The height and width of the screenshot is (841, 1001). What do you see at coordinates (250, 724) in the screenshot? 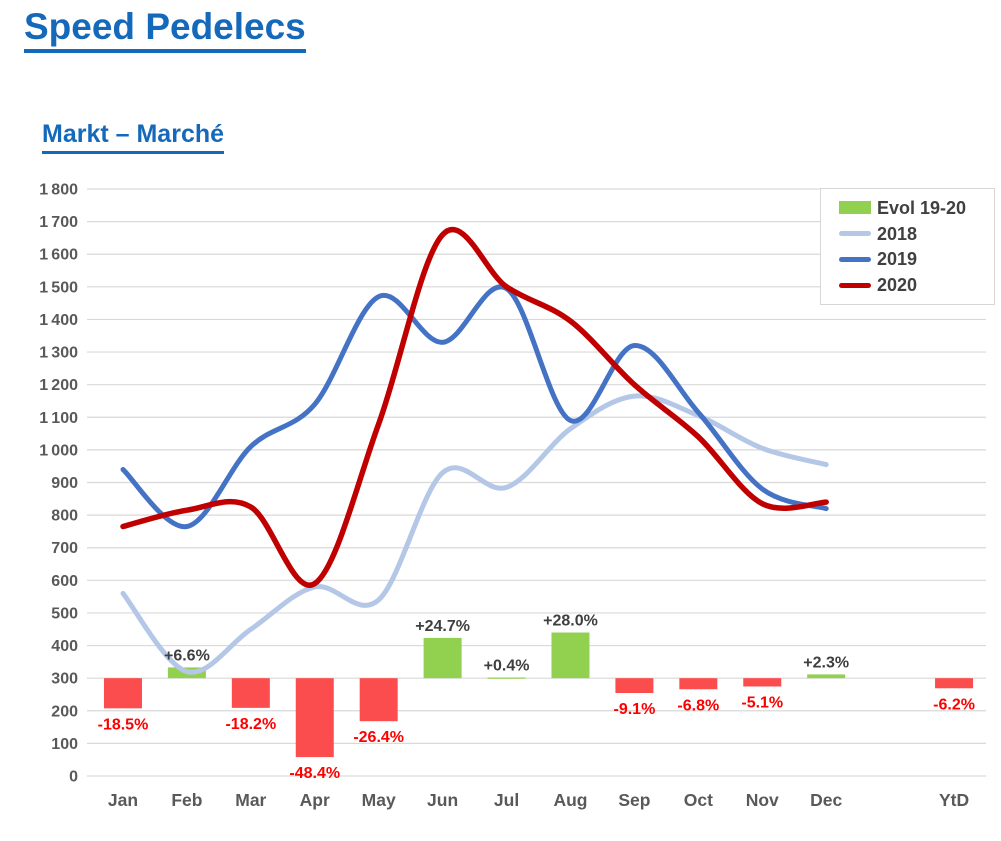
I see `evol-label-mar: -18.2%` at bounding box center [250, 724].